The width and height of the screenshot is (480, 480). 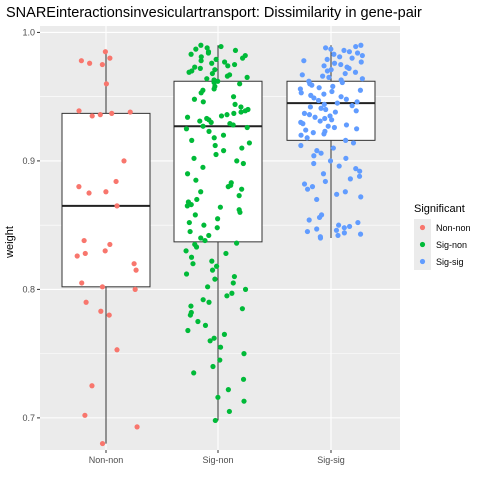 What do you see at coordinates (28, 161) in the screenshot?
I see `y-tick-label: 0.9` at bounding box center [28, 161].